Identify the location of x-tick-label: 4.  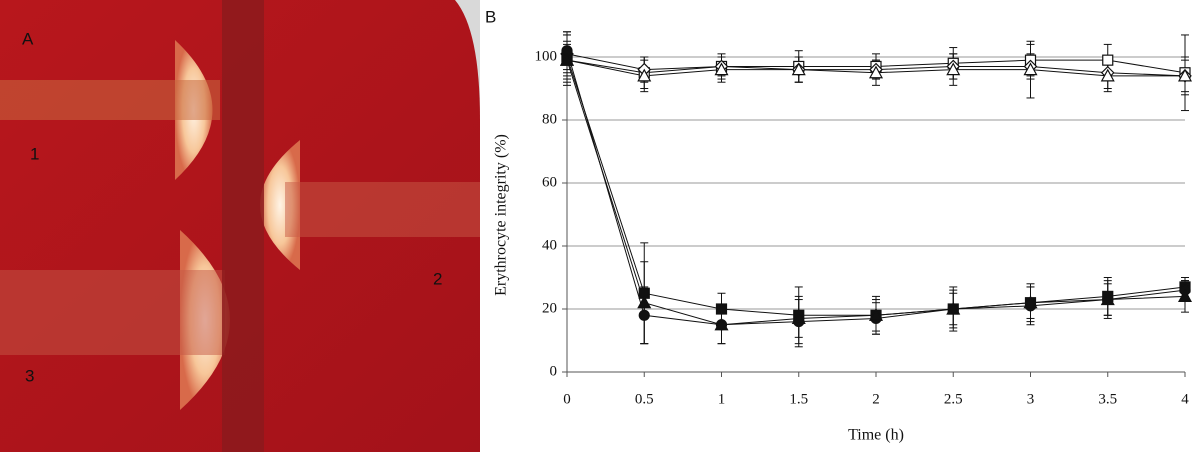
(1185, 399).